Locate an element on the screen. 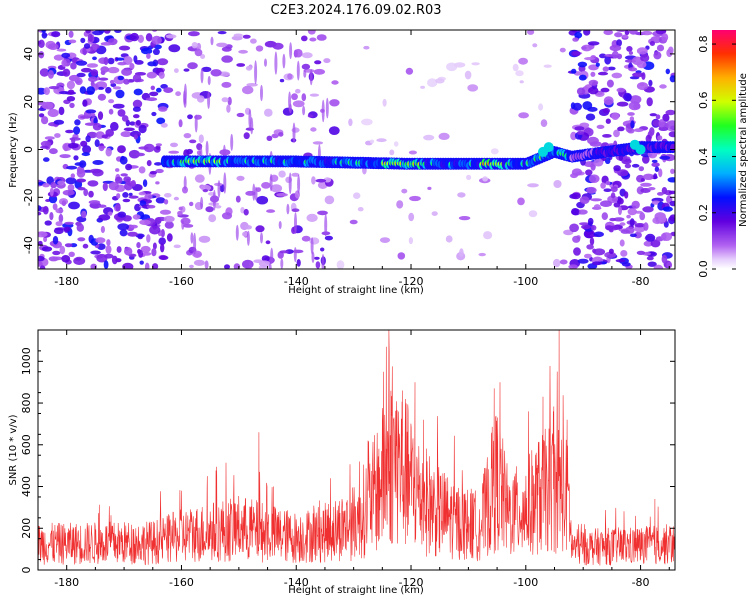  colorbar-label: Normalized spectral amplitude is located at coordinates (743, 150).